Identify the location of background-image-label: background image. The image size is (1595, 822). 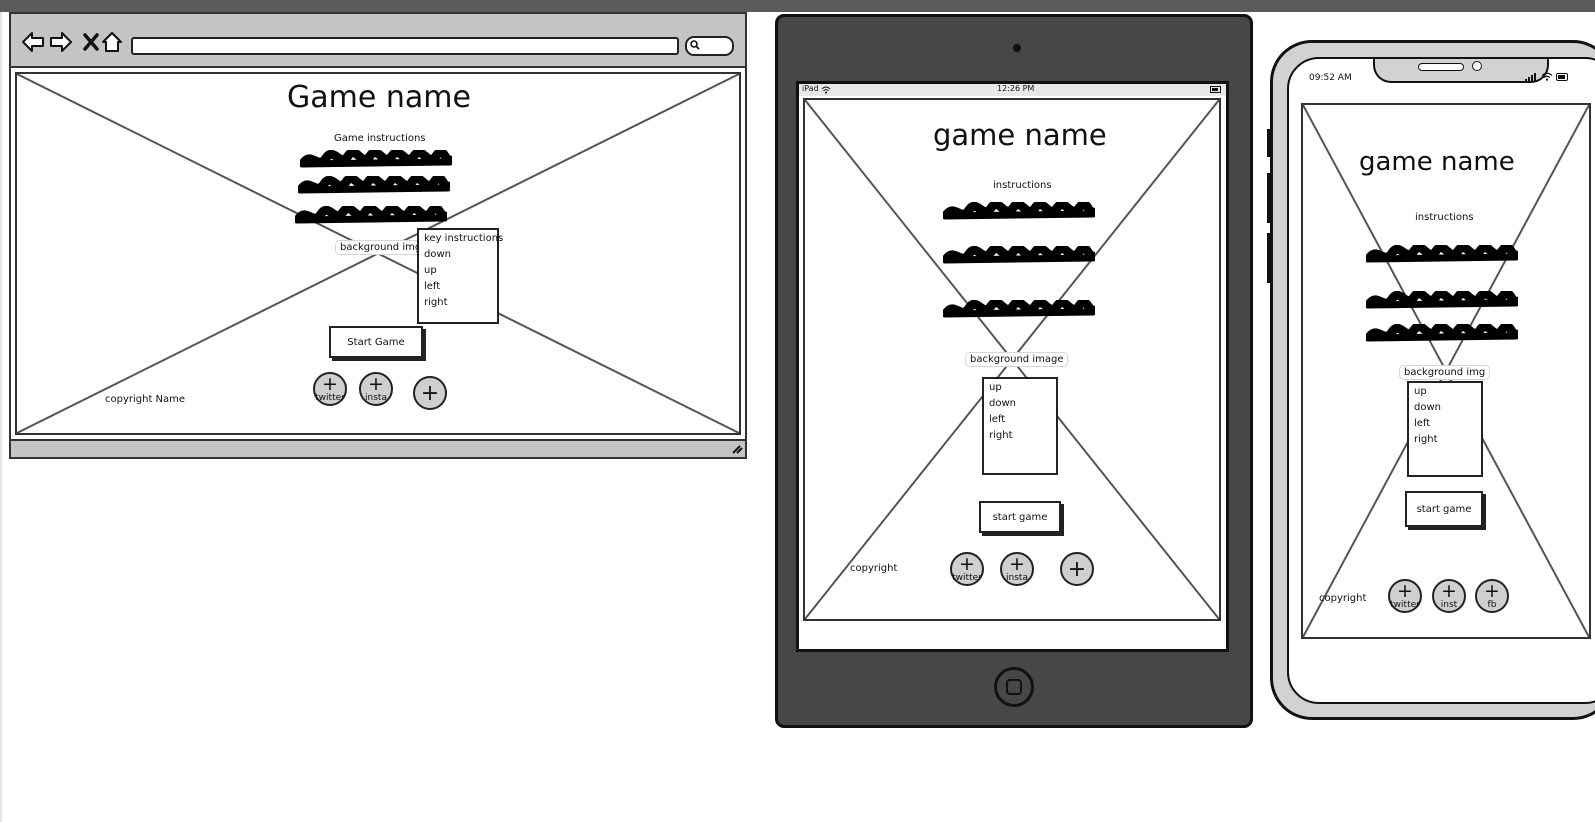
(1017, 359).